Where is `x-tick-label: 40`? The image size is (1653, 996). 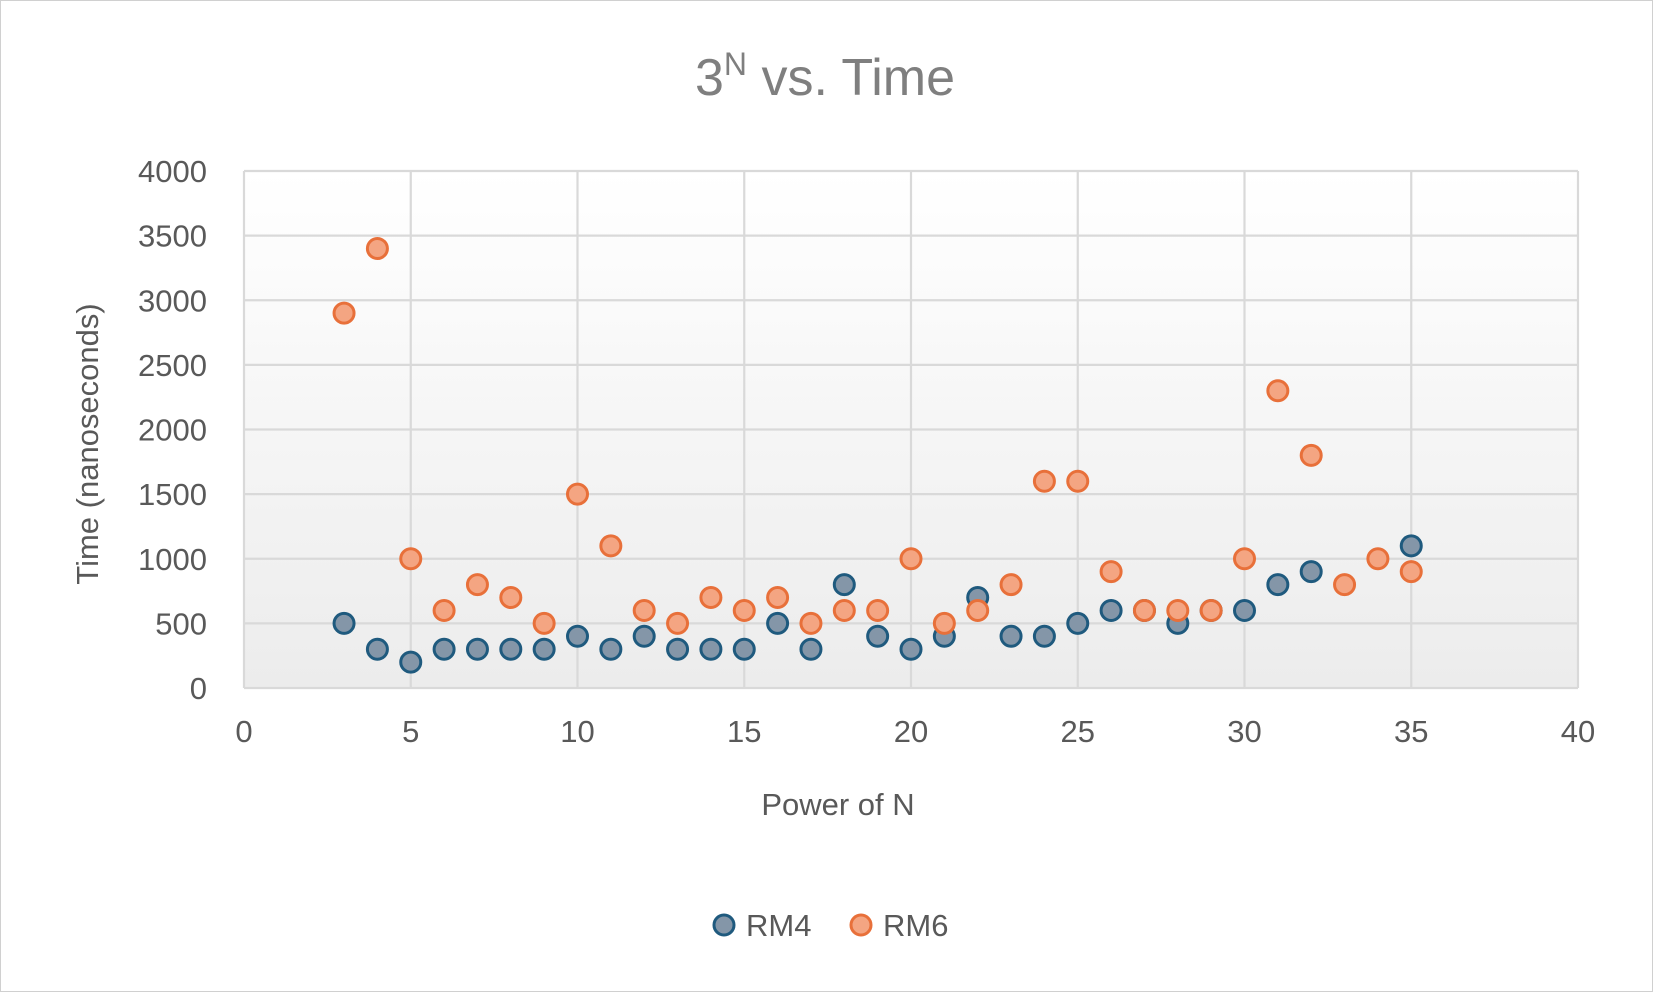 x-tick-label: 40 is located at coordinates (1578, 731).